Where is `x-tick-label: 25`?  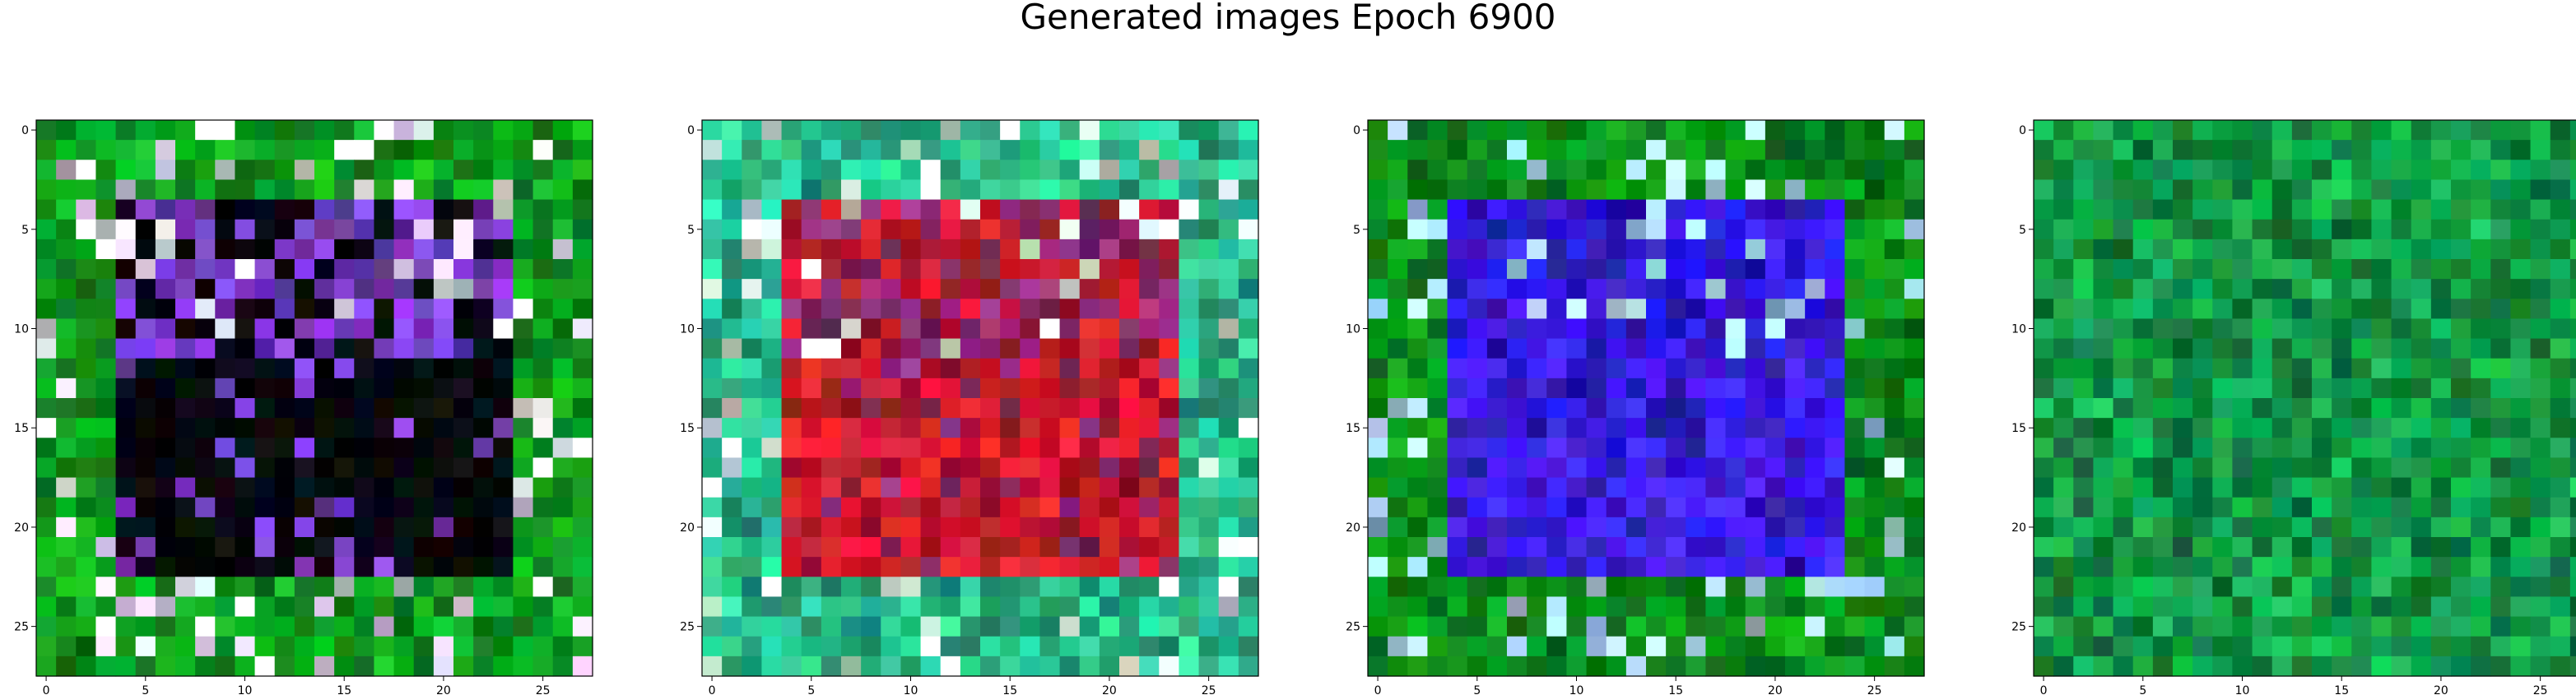 x-tick-label: 25 is located at coordinates (1874, 689).